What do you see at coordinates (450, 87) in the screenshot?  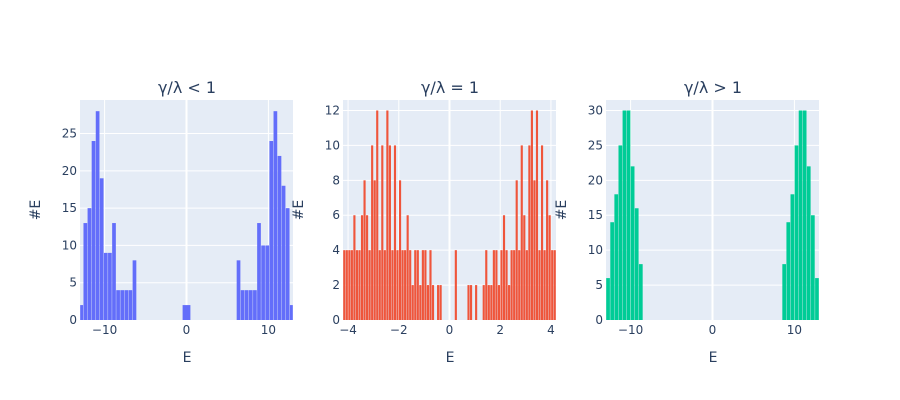 I see `panel-title: γ/λ = 1` at bounding box center [450, 87].